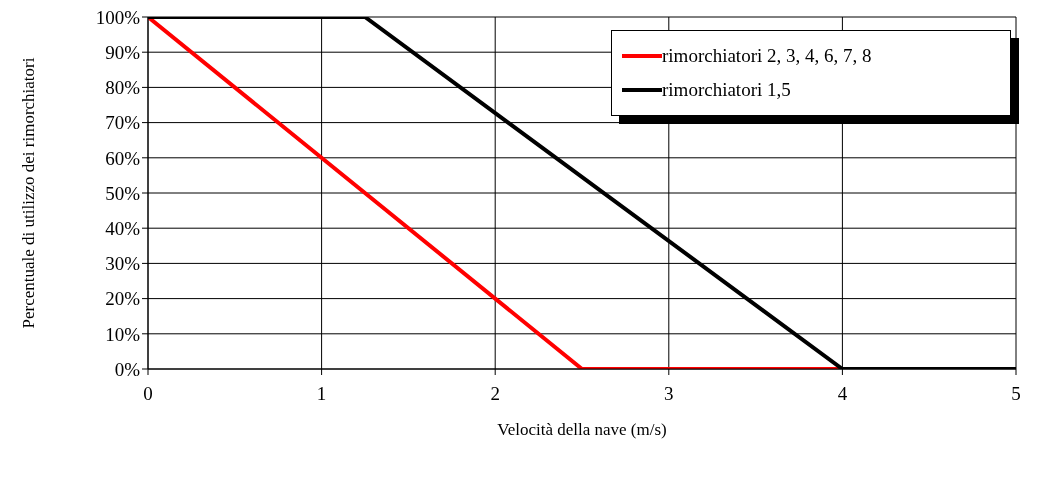 Image resolution: width=1044 pixels, height=497 pixels. What do you see at coordinates (123, 264) in the screenshot?
I see `y-tick-label: 30%` at bounding box center [123, 264].